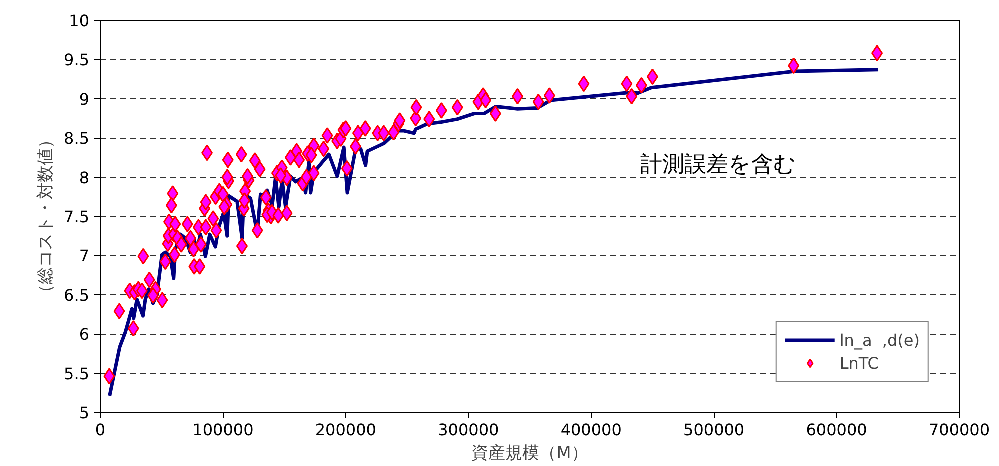 The width and height of the screenshot is (999, 466). I want to click on y-axis-title: （総コスト・対数値）, so click(46, 217).